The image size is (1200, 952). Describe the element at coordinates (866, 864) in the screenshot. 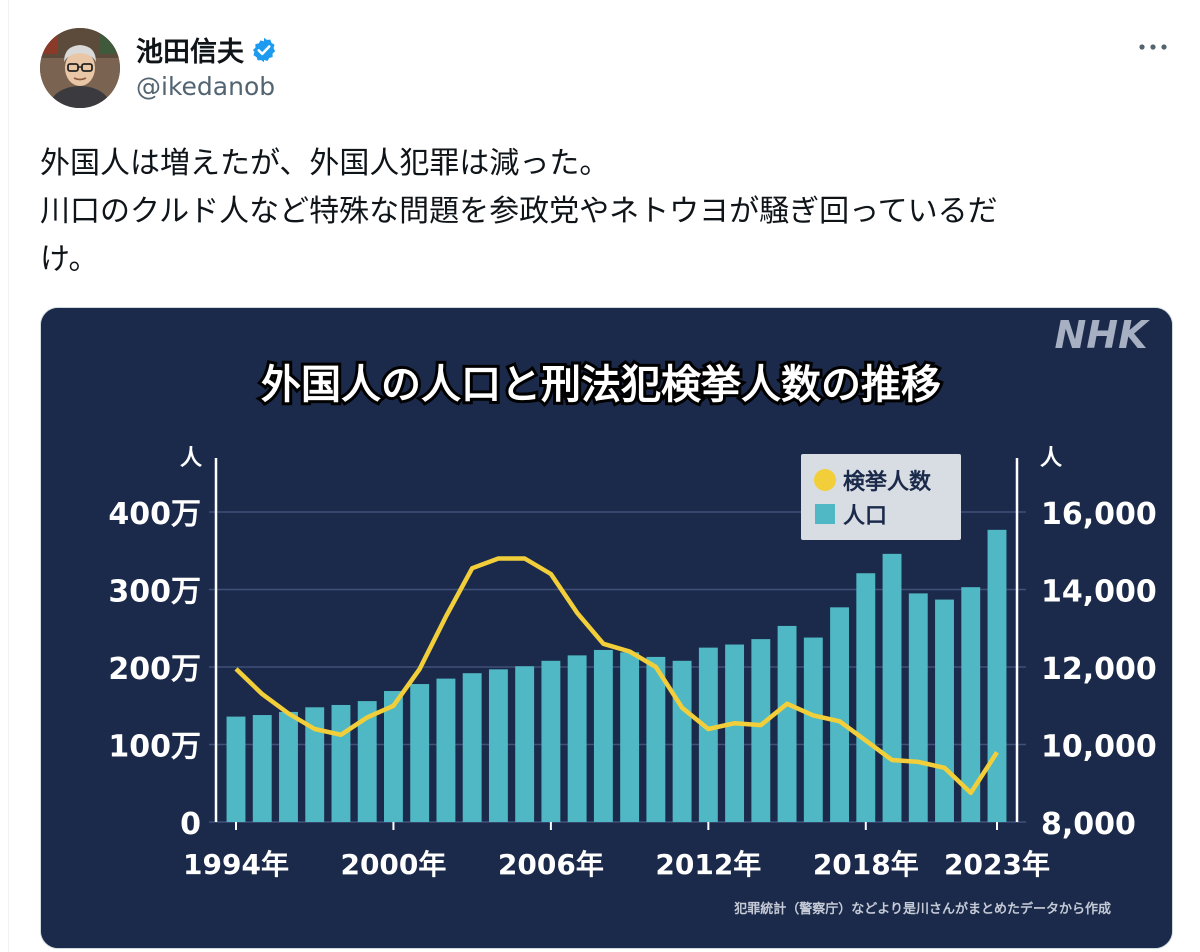

I see `x-tick-label: 2018年` at that location.